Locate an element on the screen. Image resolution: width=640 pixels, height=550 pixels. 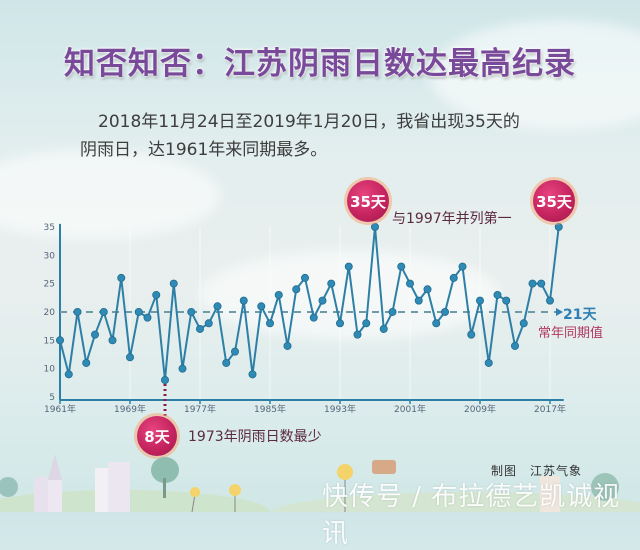
y-tick-label: 10 is located at coordinates (50, 370).